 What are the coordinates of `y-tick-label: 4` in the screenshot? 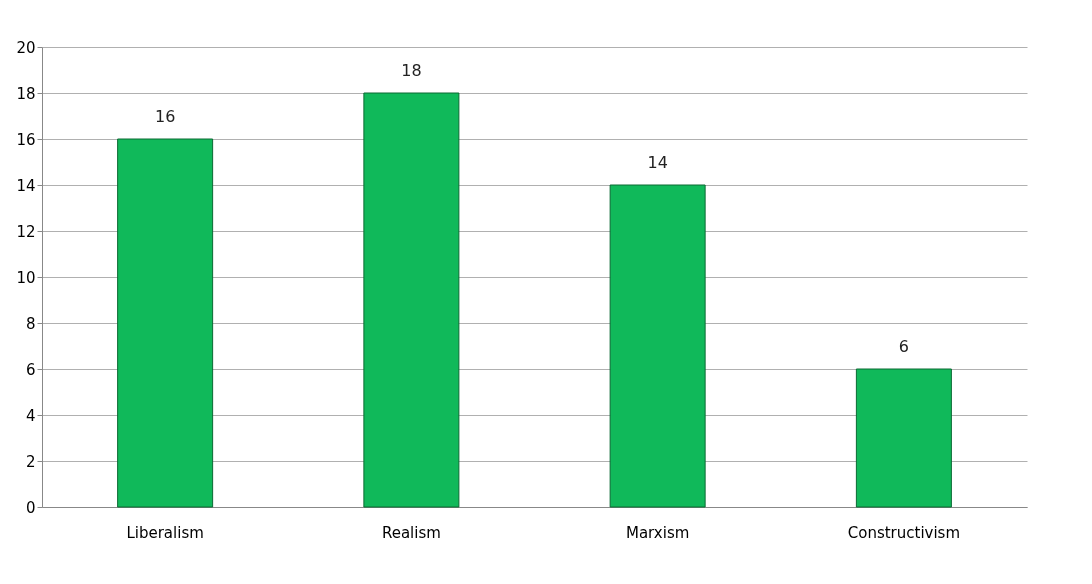 It's located at (30, 415).